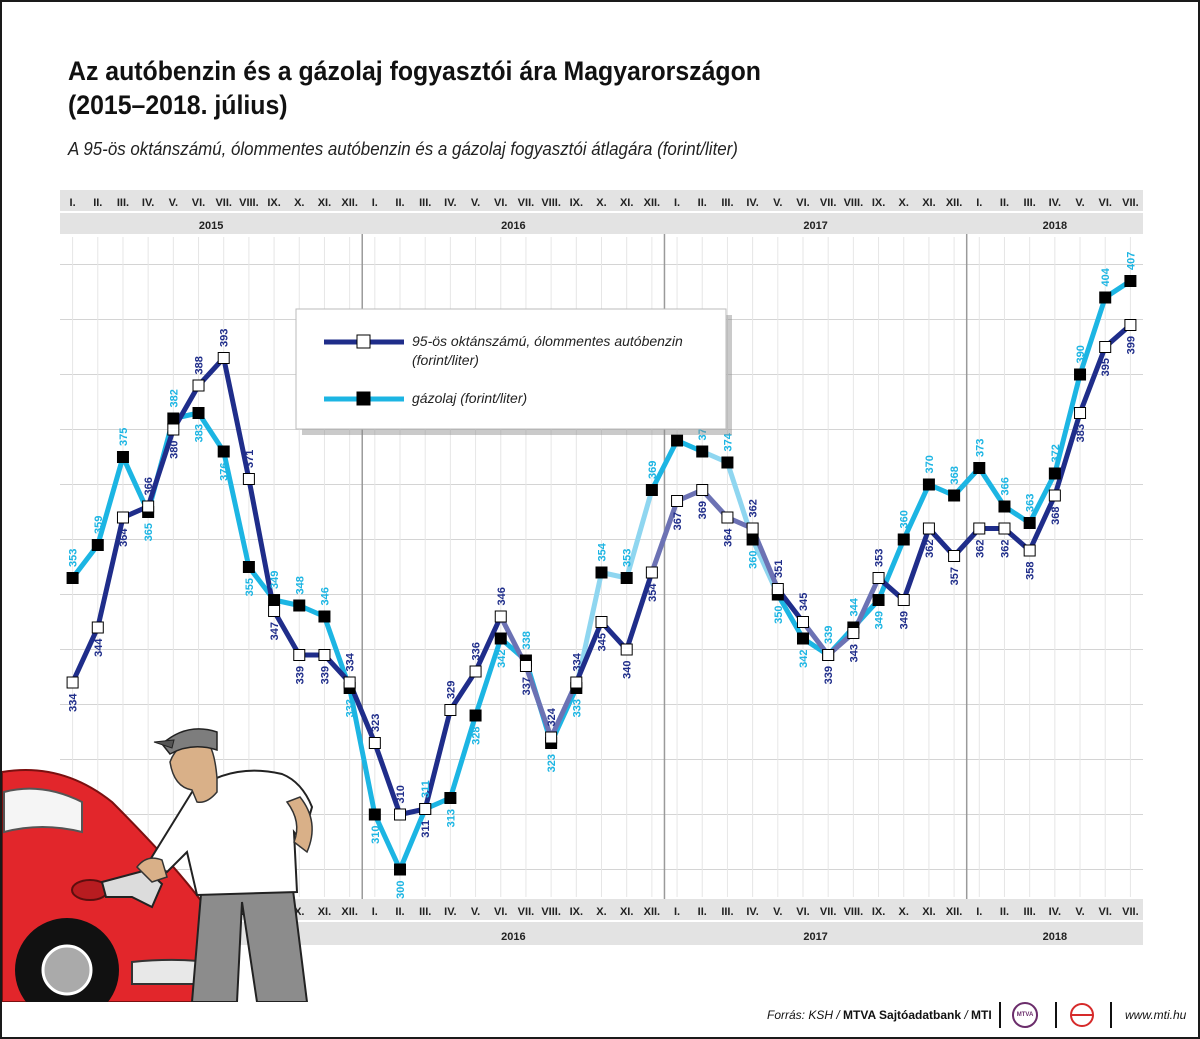 The height and width of the screenshot is (1039, 1200). Describe the element at coordinates (677, 203) in the screenshot. I see `header-top-month-label: I.` at that location.